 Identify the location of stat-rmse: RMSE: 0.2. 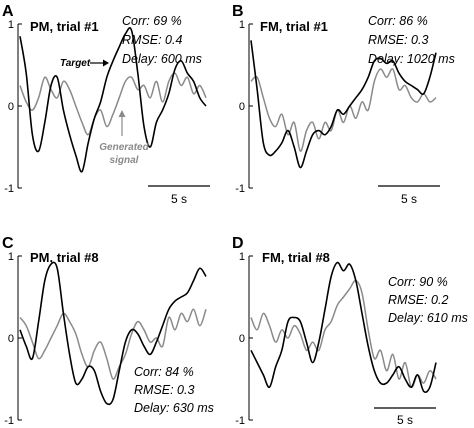
(418, 300).